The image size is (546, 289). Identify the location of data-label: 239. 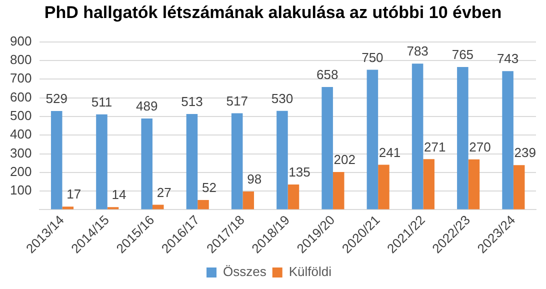
(525, 152).